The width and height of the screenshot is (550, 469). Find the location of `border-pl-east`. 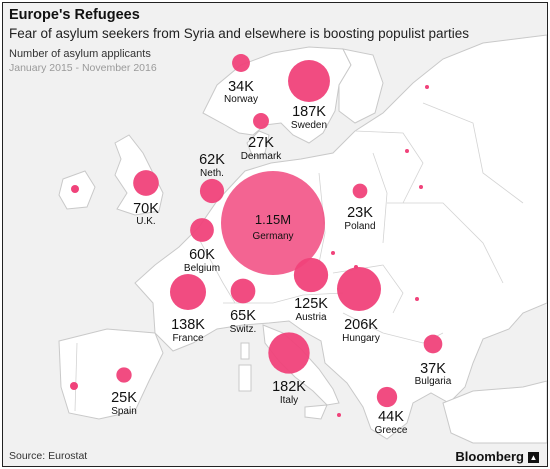

border-pl-east is located at coordinates (380, 198).